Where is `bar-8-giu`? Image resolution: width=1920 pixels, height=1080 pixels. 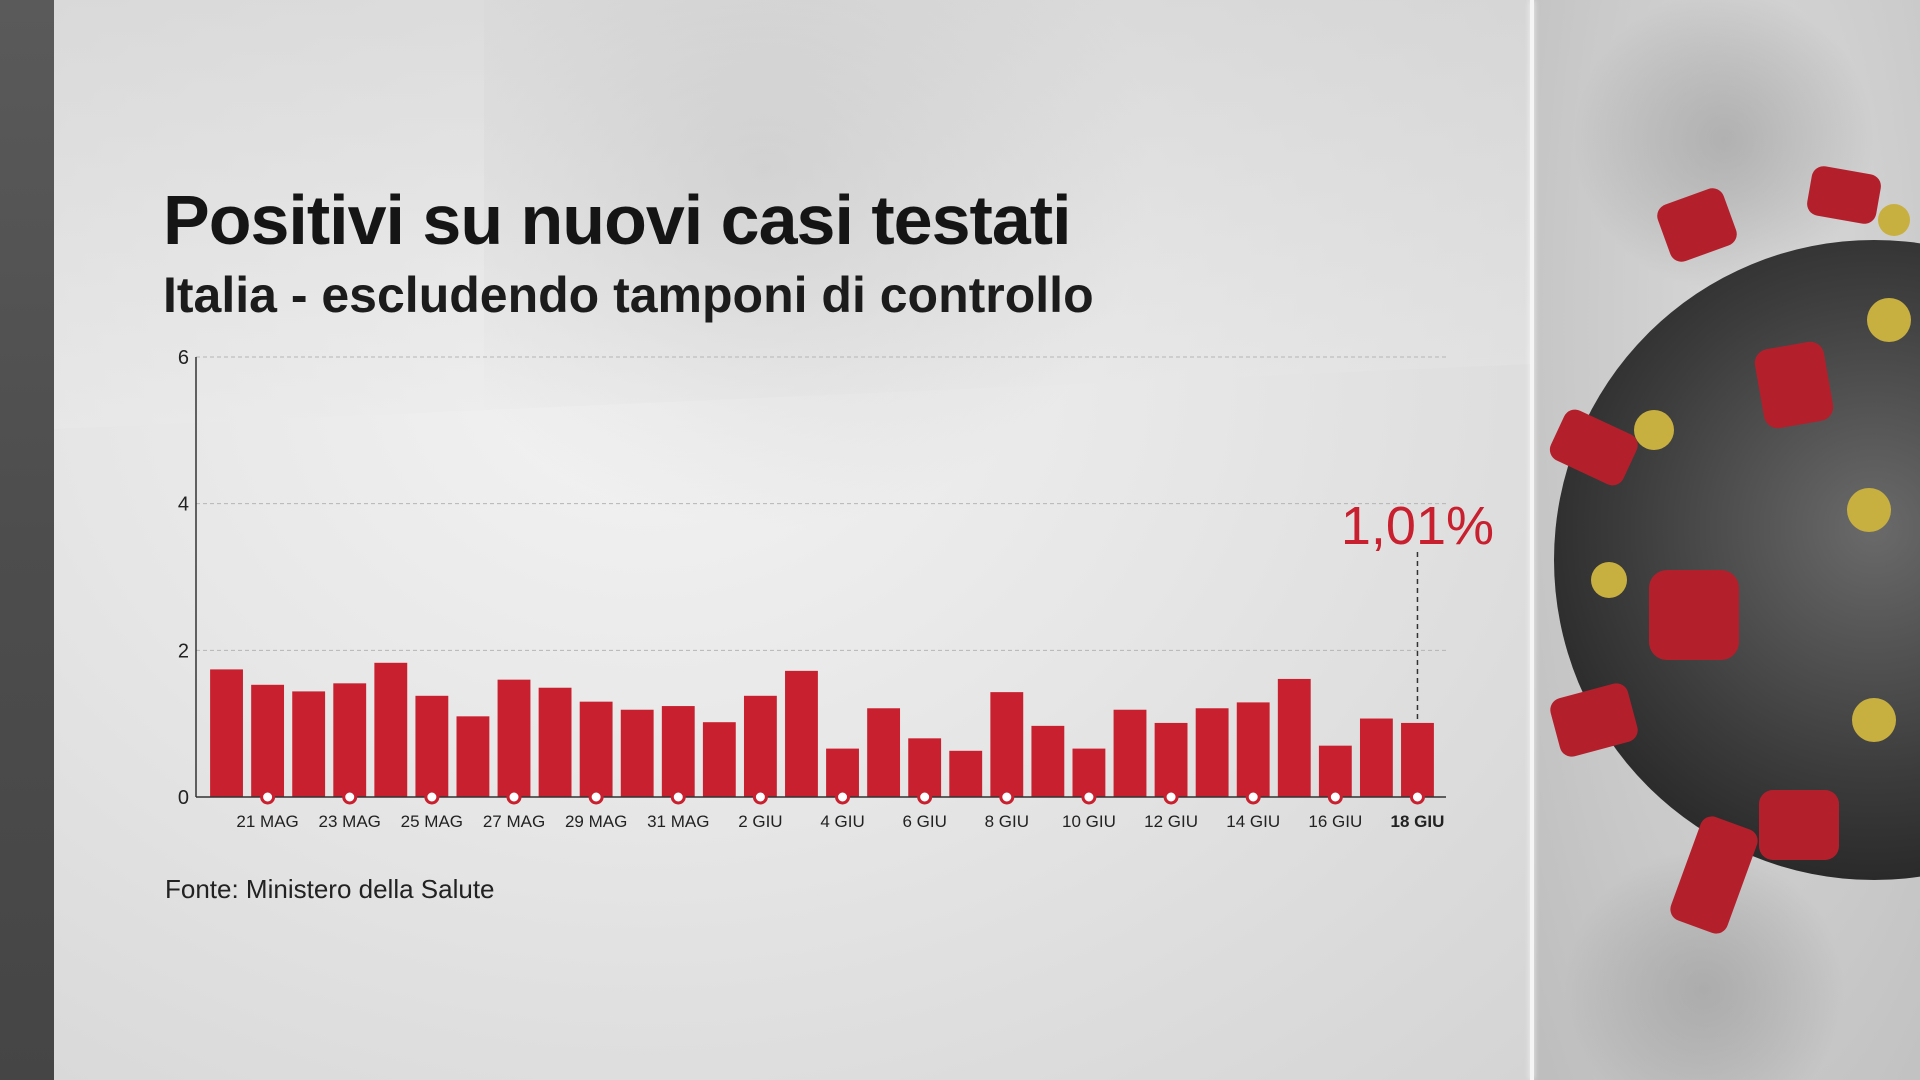 bar-8-giu is located at coordinates (1007, 744).